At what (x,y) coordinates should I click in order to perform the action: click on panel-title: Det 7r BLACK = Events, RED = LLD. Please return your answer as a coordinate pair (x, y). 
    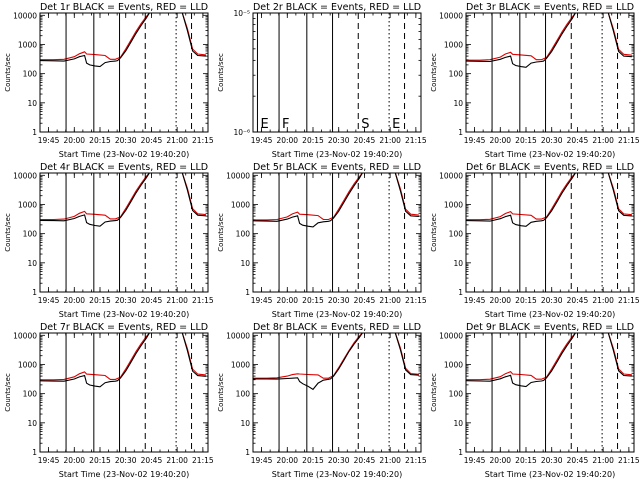
    Looking at the image, I should click on (124, 327).